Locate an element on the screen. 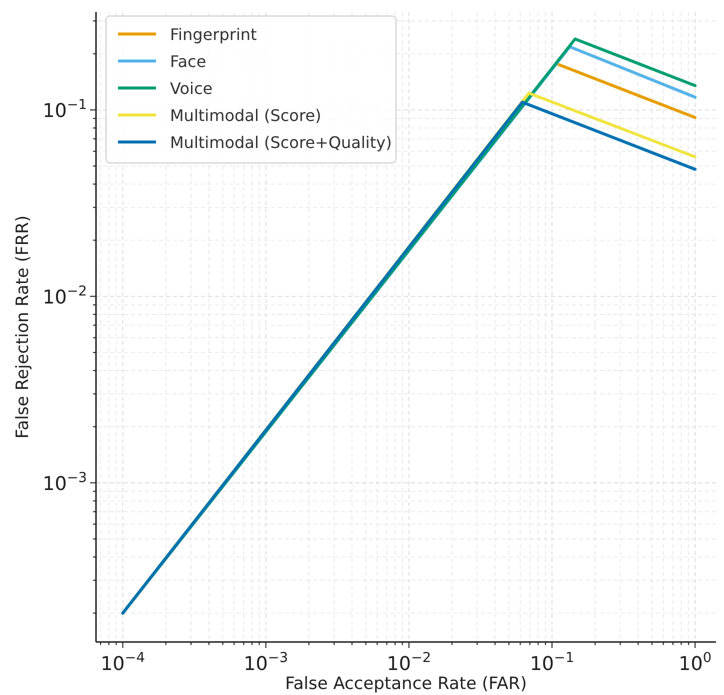 Image resolution: width=724 pixels, height=695 pixels. y-tick-label: 10$^{−3}$ is located at coordinates (64, 482).